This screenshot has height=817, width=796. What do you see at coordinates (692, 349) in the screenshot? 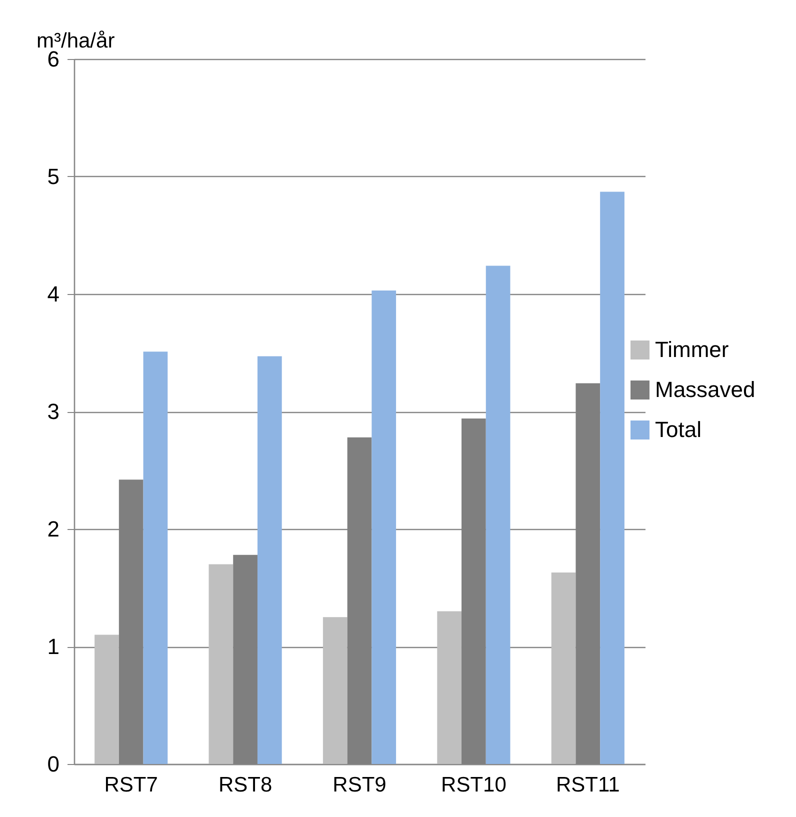
I see `legend-label: Timmer` at bounding box center [692, 349].